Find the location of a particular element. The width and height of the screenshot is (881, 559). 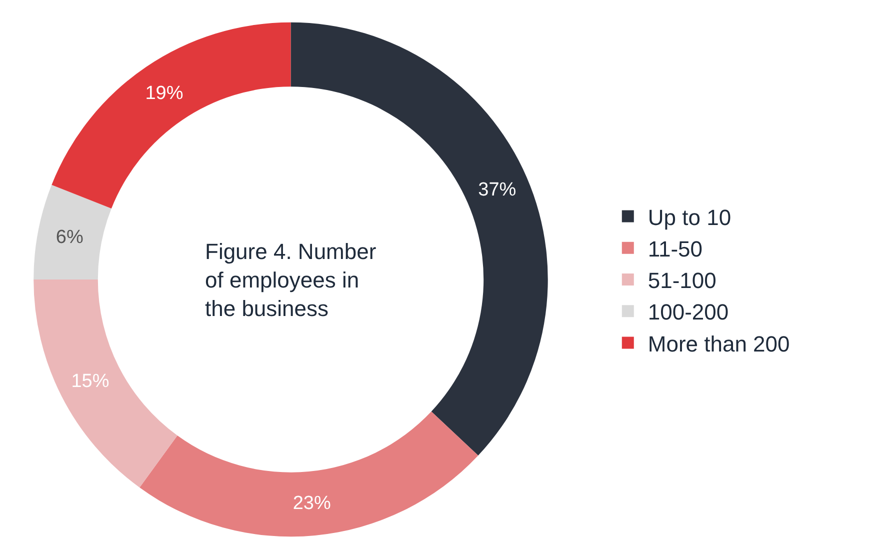

data-label: 19% is located at coordinates (164, 93).